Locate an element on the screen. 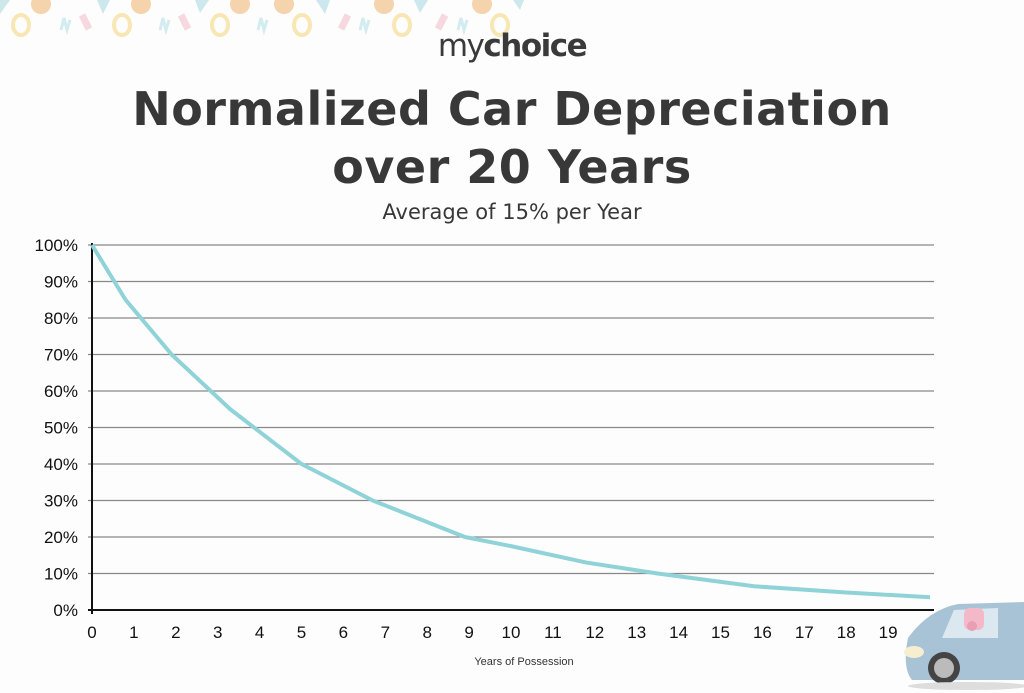 Image resolution: width=1024 pixels, height=693 pixels. y-tick-label: 80% is located at coordinates (61, 318).